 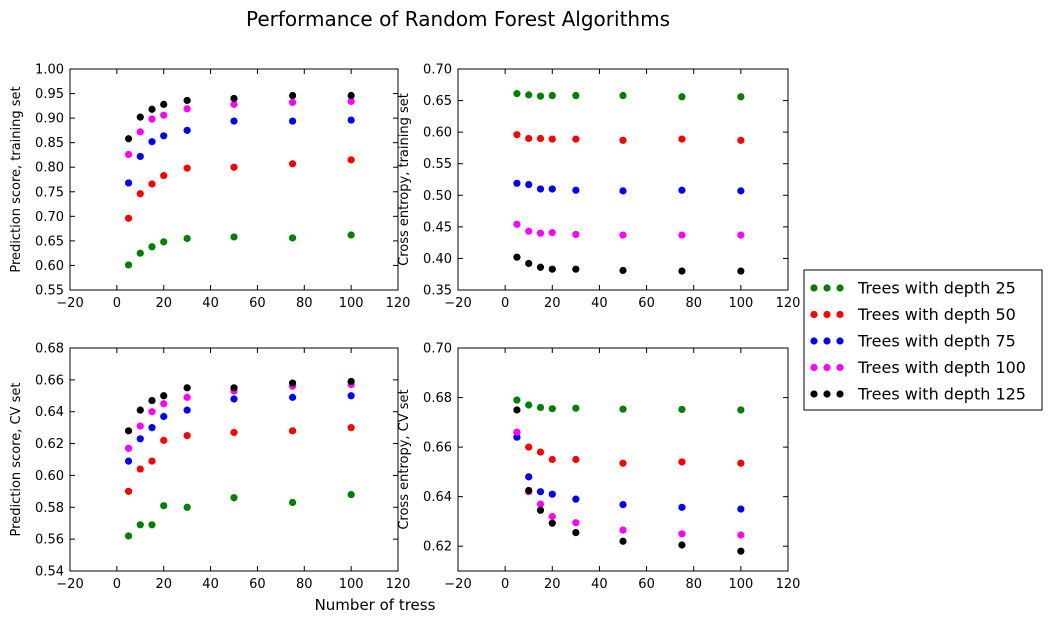 I want to click on y-tick-label: 1.00, so click(x=49, y=70).